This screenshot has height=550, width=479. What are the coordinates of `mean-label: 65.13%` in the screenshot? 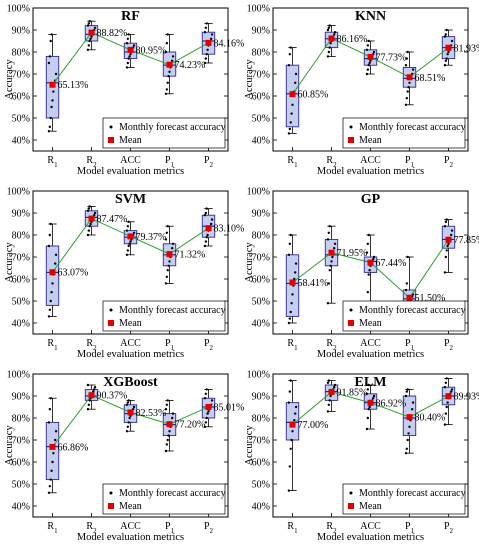 It's located at (73, 85).